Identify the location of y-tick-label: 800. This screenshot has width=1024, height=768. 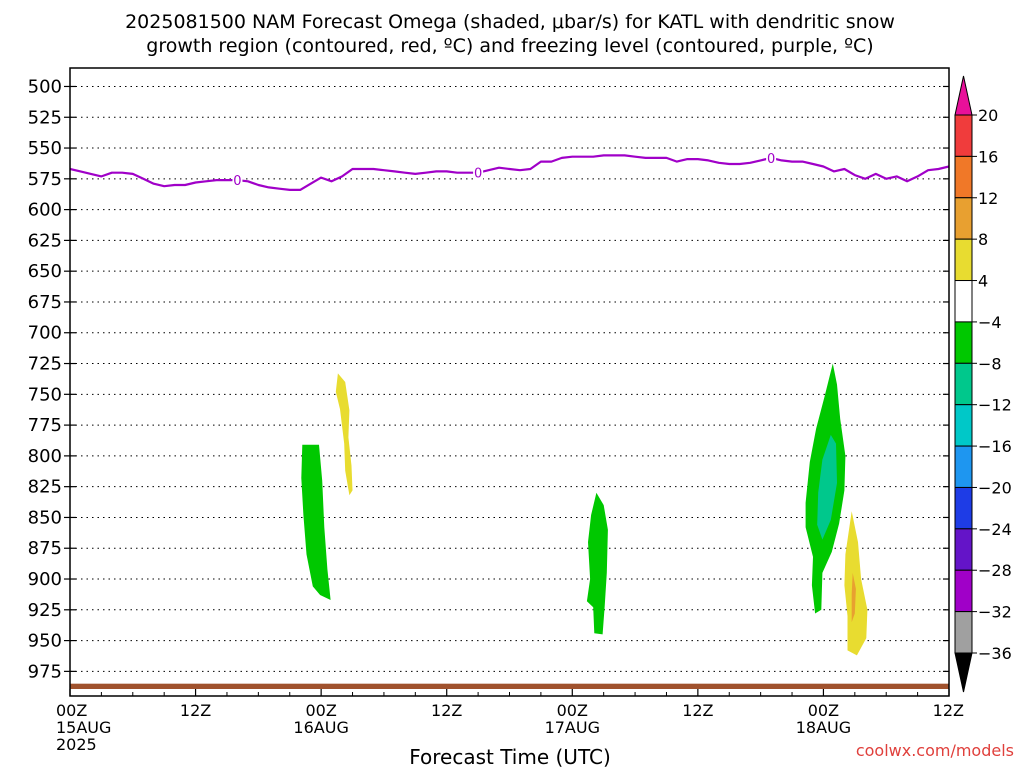
(45, 456).